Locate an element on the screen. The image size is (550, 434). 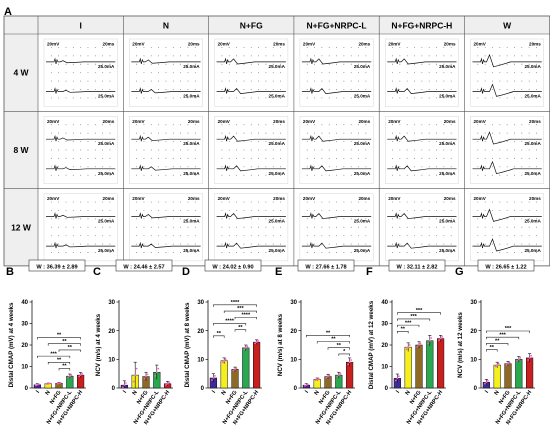
y-axis-label: Distal CMAP (mV) at 12 weeks is located at coordinates (371, 344).